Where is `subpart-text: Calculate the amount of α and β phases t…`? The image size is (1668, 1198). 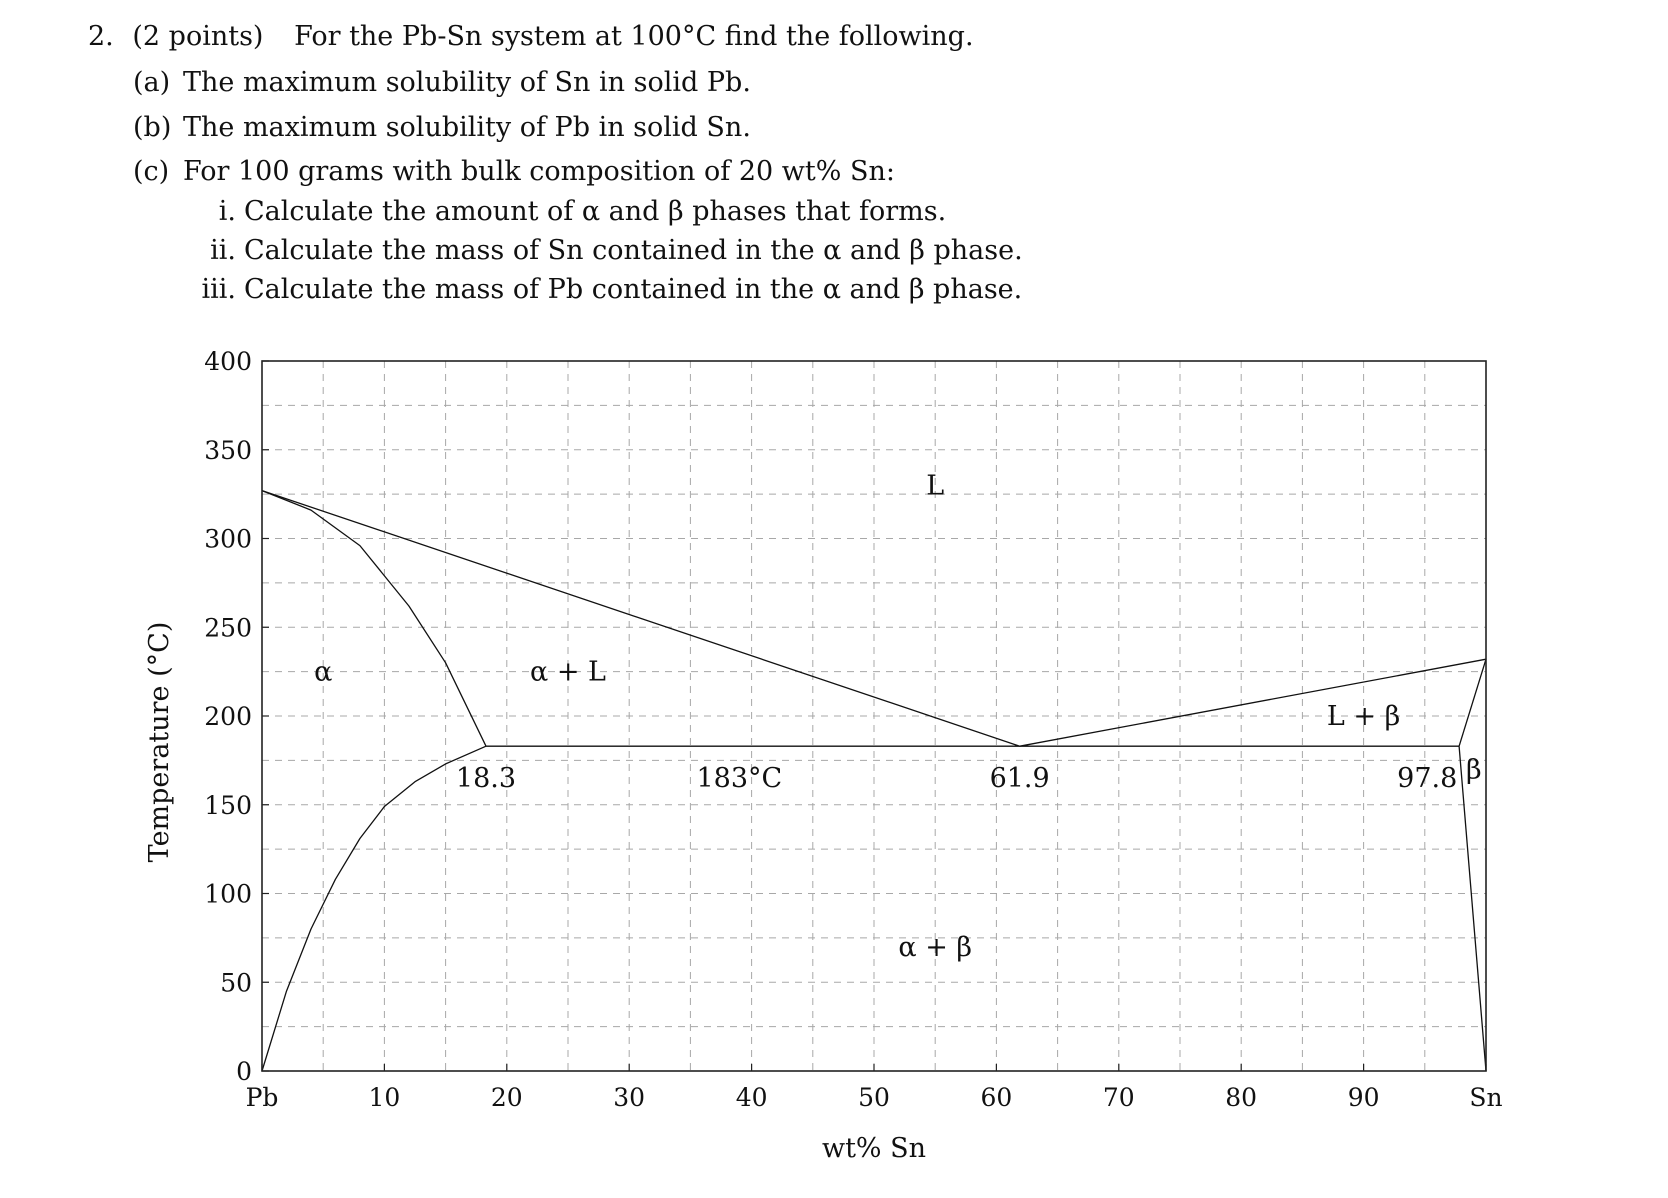
subpart-text: Calculate the amount of α and β phases t… is located at coordinates (595, 211).